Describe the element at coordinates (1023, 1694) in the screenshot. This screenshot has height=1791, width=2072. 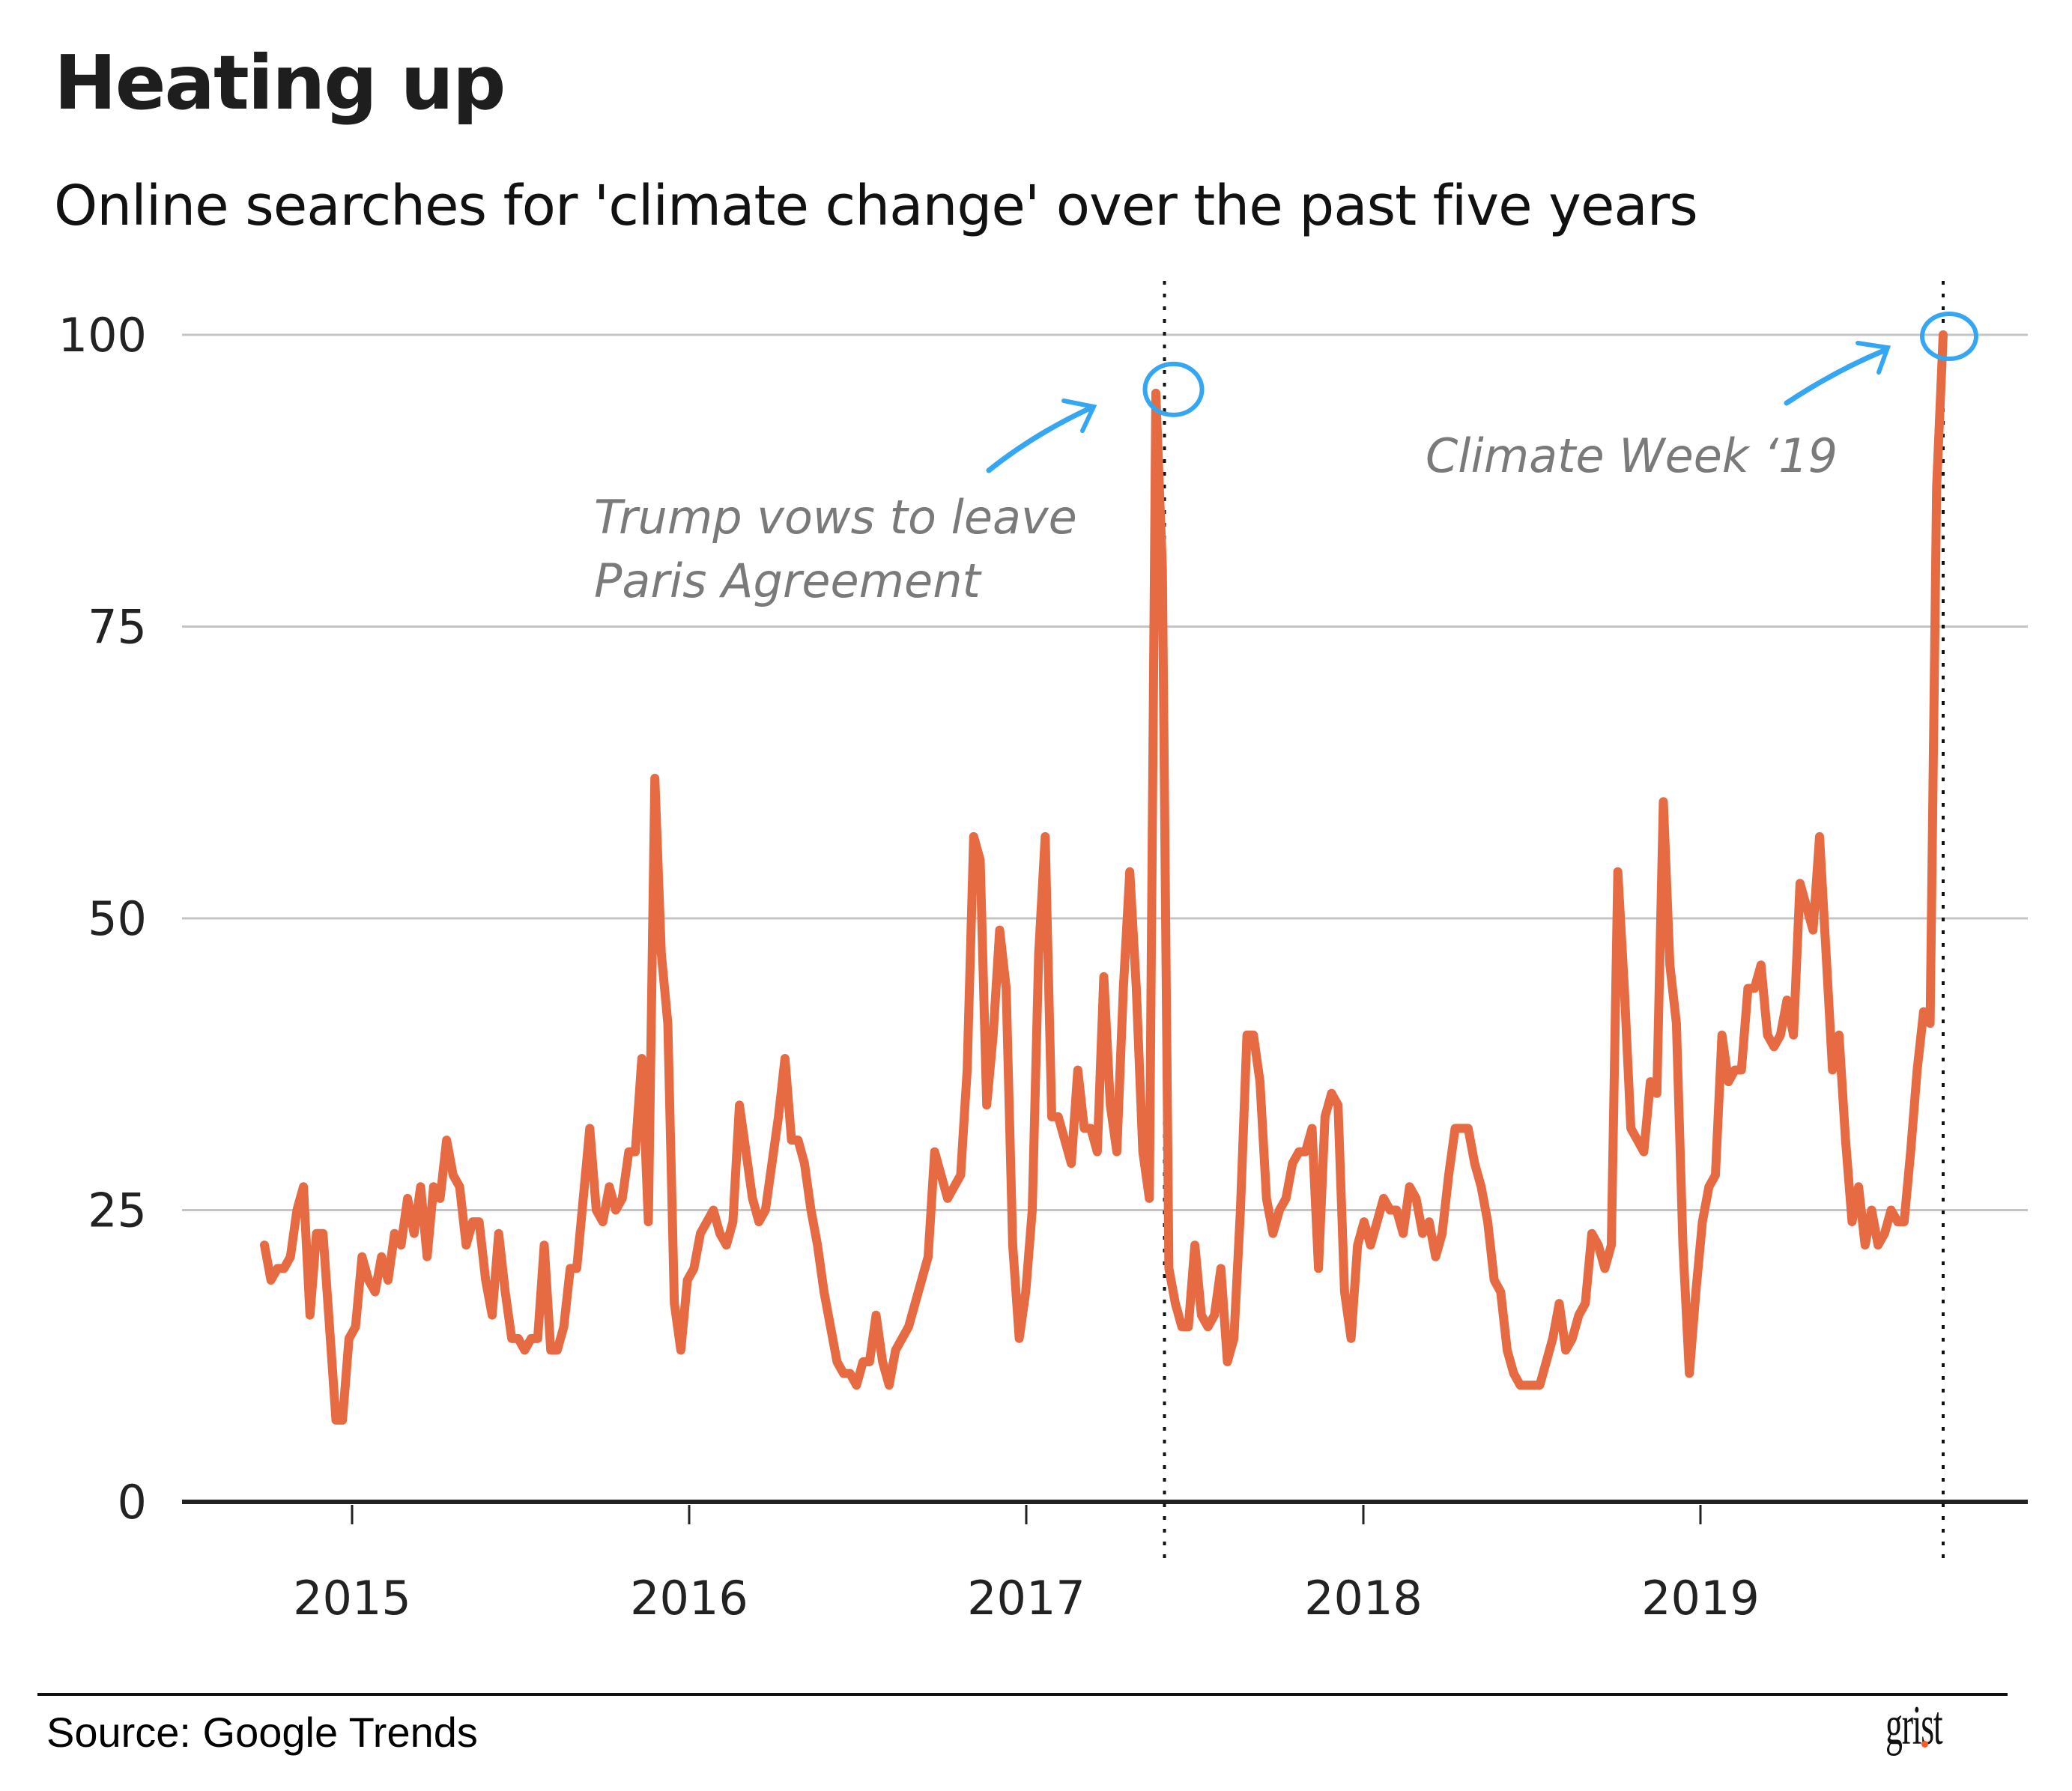
I see `footer-divider` at that location.